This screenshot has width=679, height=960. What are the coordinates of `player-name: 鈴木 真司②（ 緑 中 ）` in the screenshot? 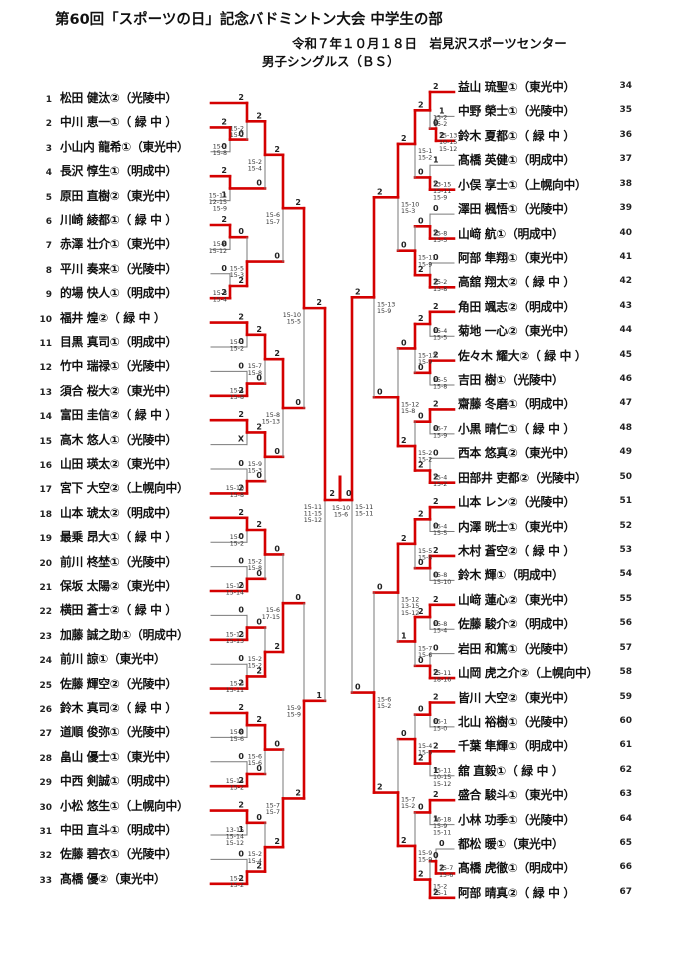 It's located at (118, 708).